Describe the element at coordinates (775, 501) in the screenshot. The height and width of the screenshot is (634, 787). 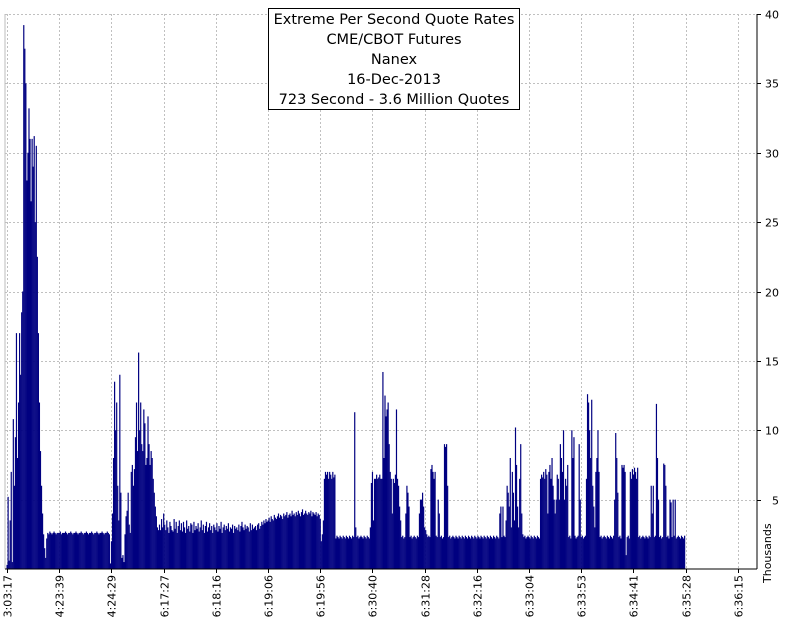
I see `y-tick-label-0: 5` at that location.